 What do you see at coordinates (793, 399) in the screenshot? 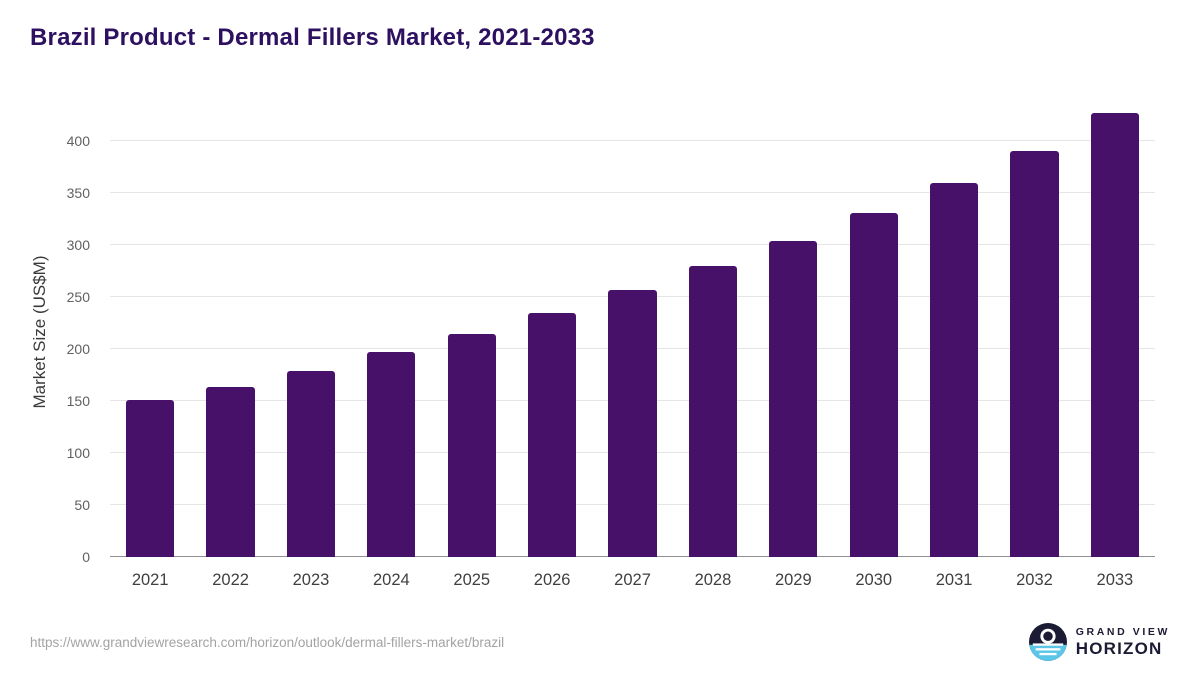
I see `bar-2029` at bounding box center [793, 399].